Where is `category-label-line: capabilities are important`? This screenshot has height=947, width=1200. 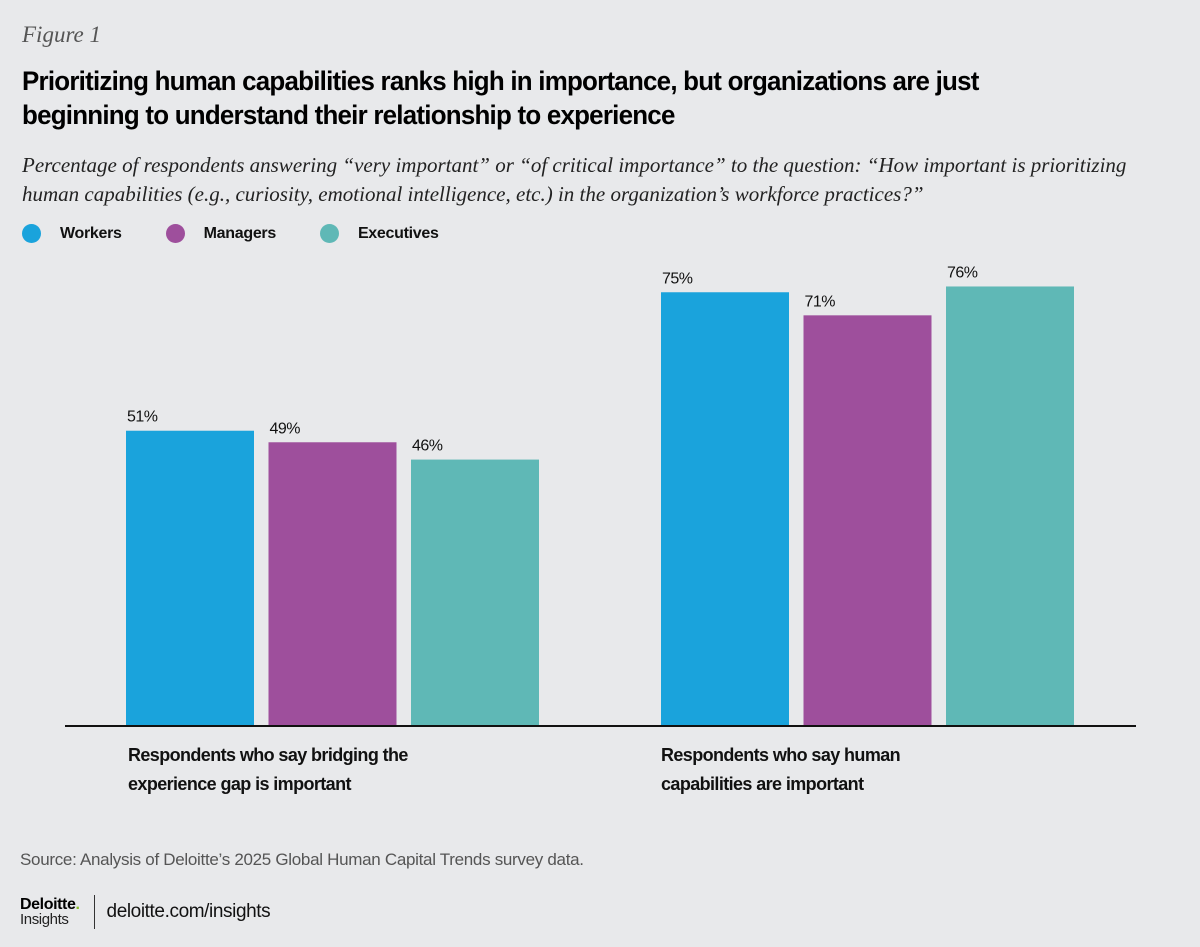 category-label-line: capabilities are important is located at coordinates (762, 784).